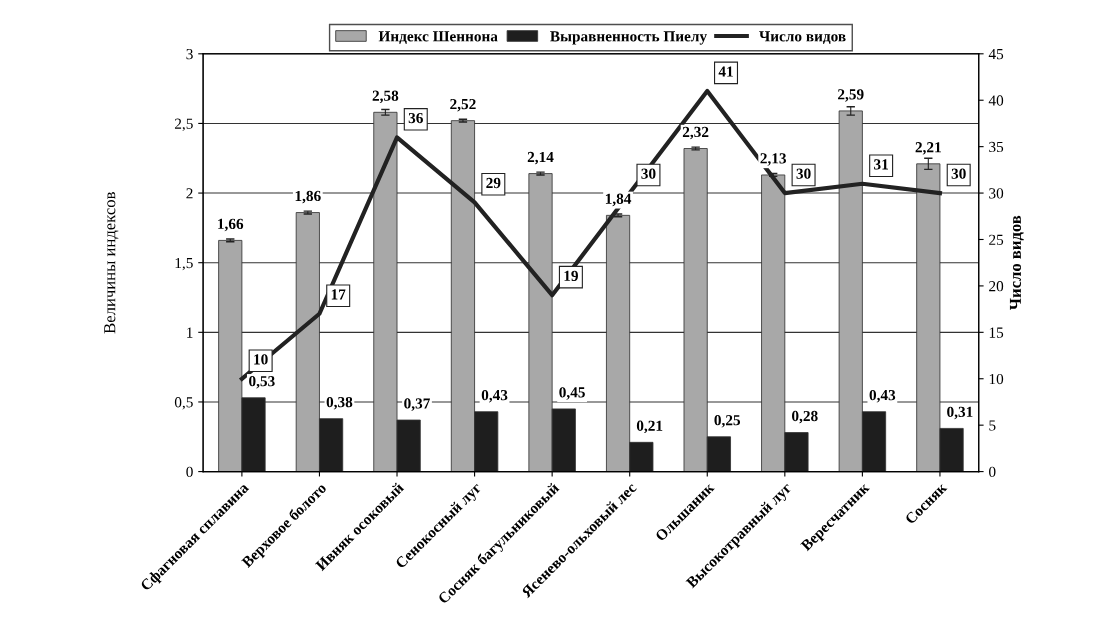 Image resolution: width=1116 pixels, height=633 pixels. Describe the element at coordinates (540, 158) in the screenshot. I see `data-label: 2,14` at that location.